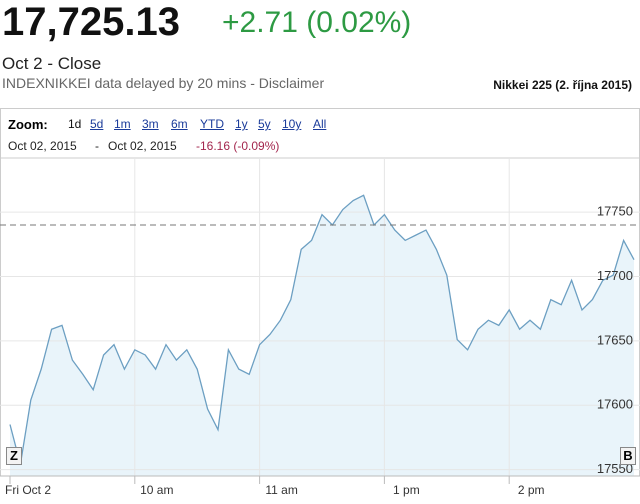 Image resolution: width=640 pixels, height=504 pixels. I want to click on x-tick-label: 2 pm, so click(531, 490).